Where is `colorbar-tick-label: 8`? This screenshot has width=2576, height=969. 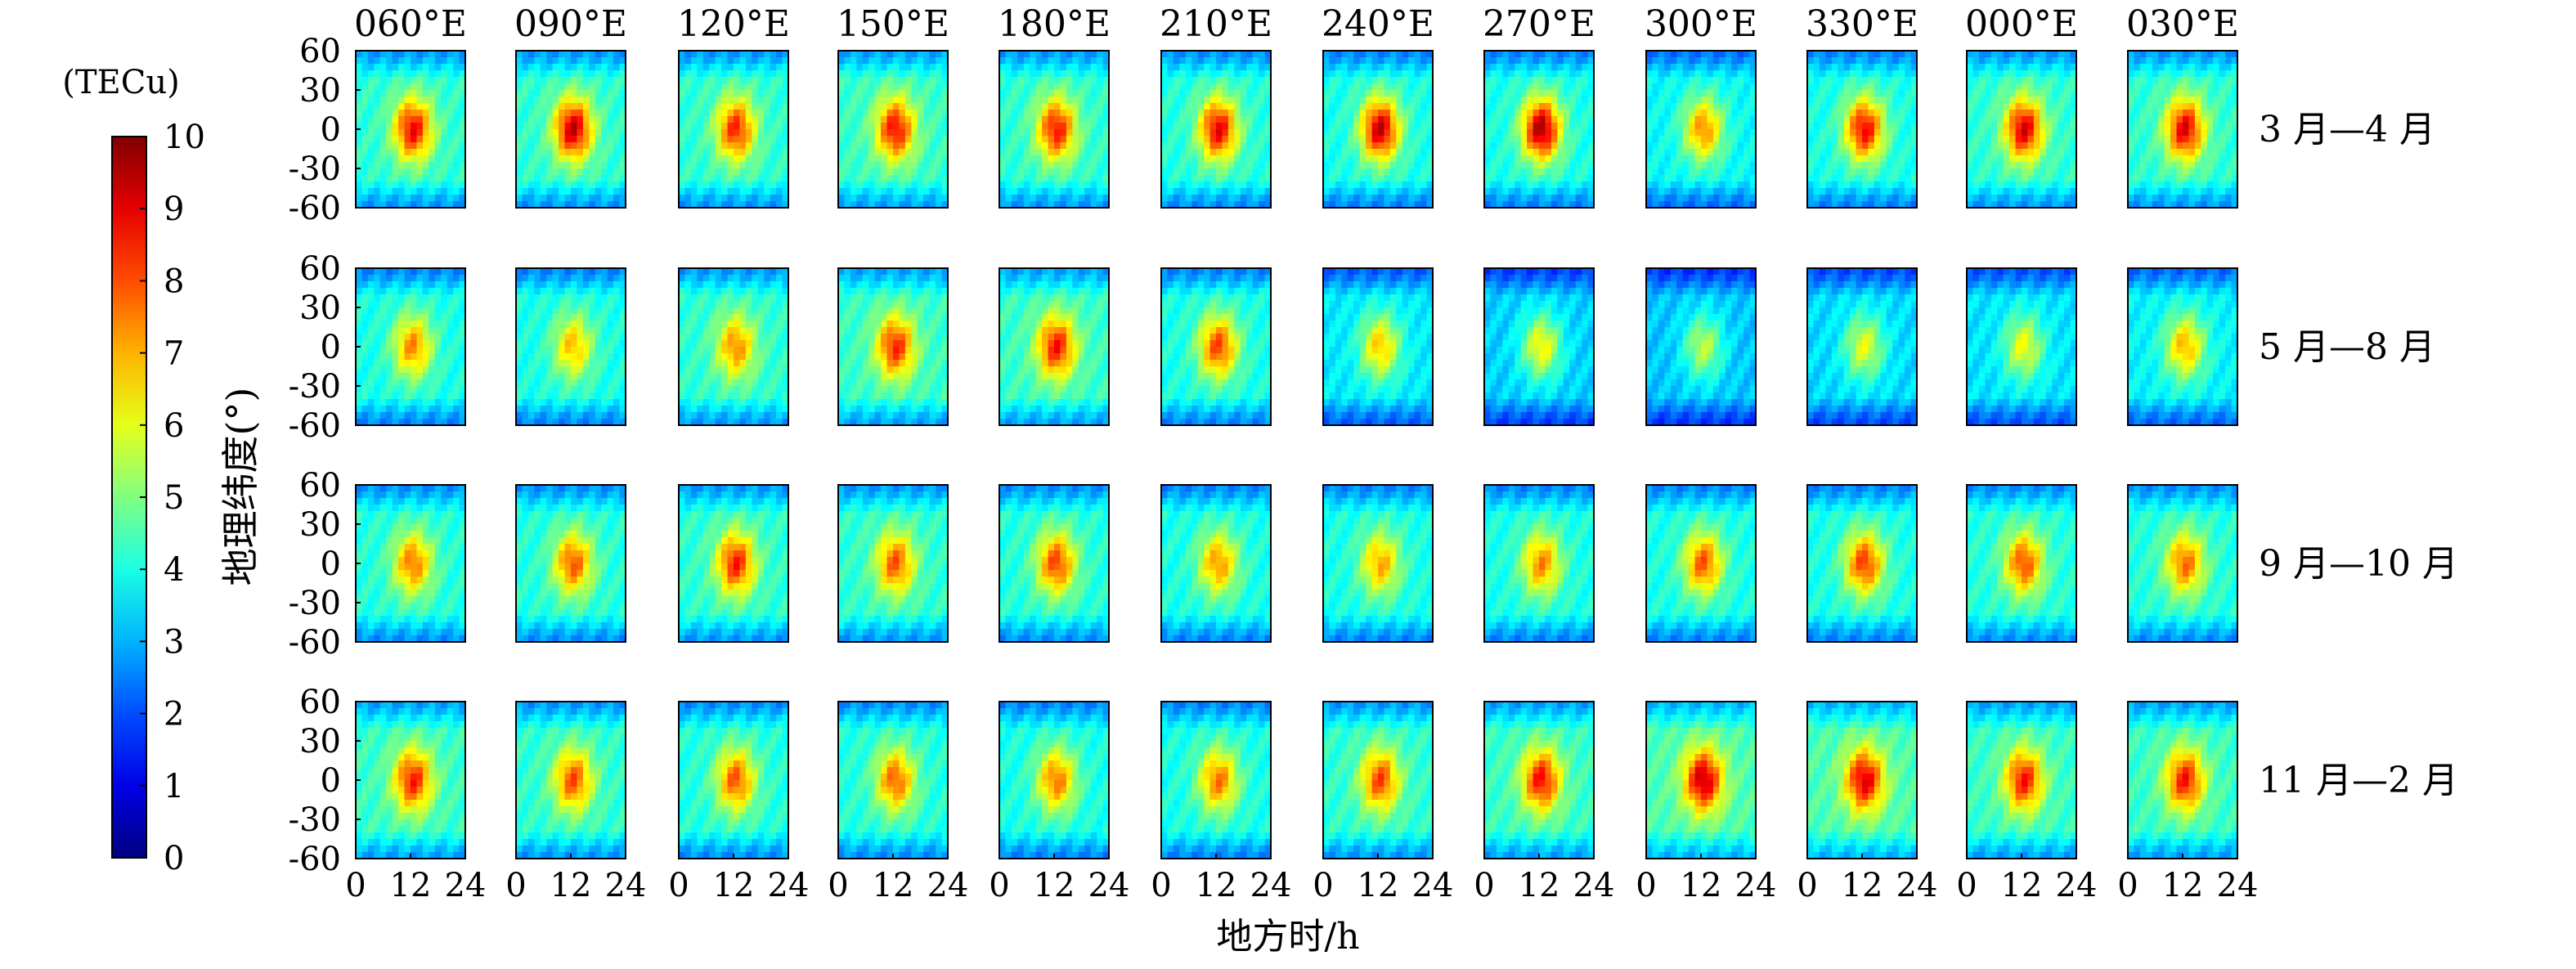 colorbar-tick-label: 8 is located at coordinates (174, 281).